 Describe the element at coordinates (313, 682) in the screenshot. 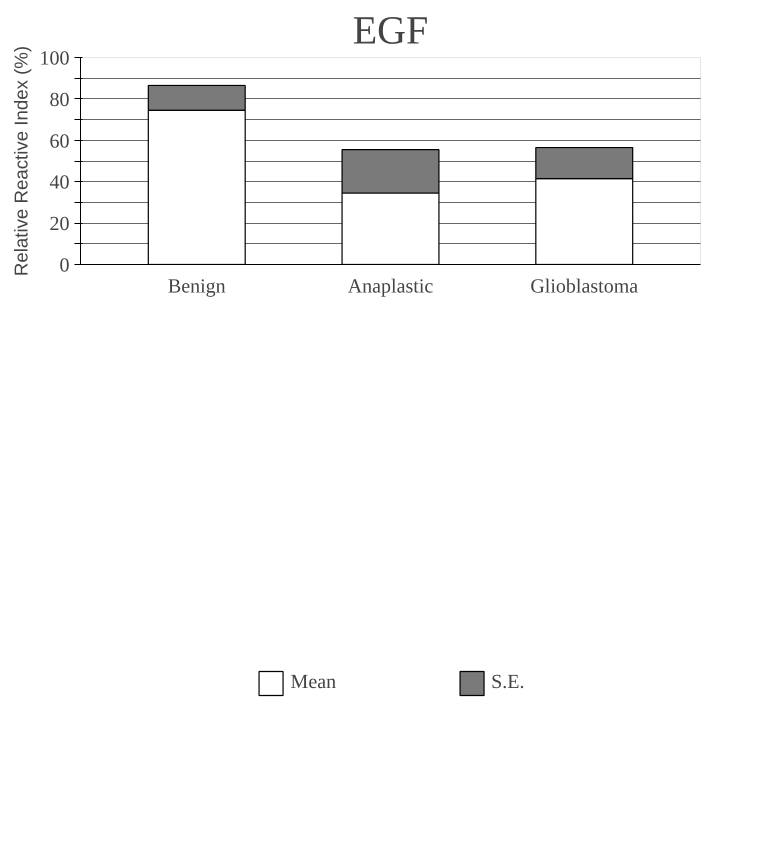

I see `legend-label: Mean` at that location.